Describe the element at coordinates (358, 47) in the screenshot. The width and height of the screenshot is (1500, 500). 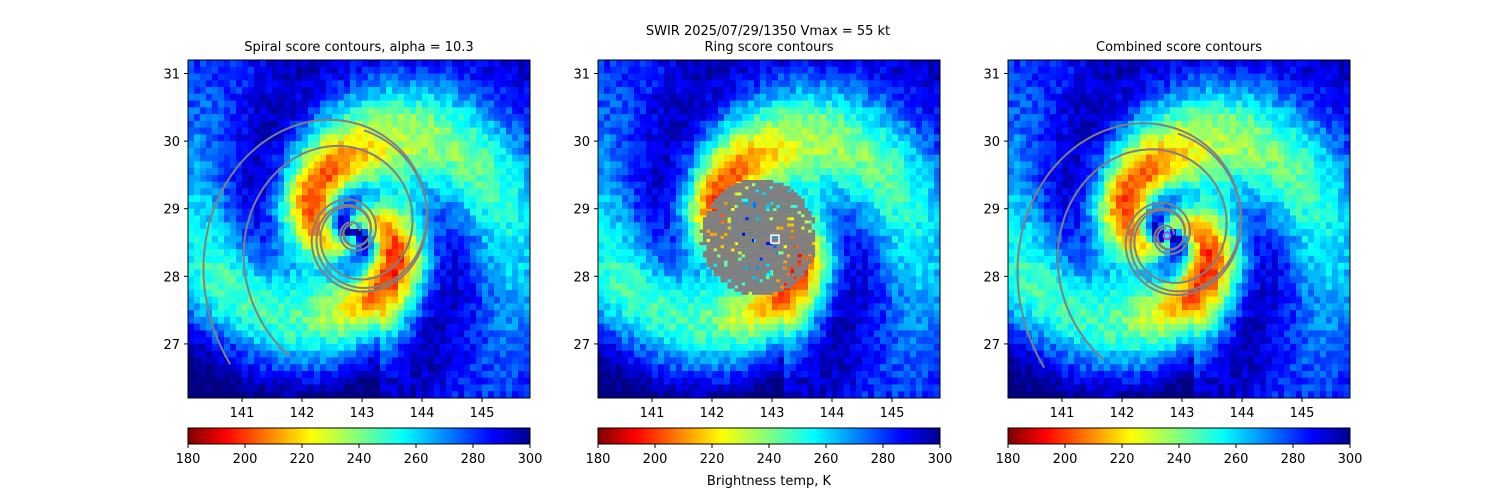
I see `panel-title: Spiral score contours, alpha = 10.3` at that location.